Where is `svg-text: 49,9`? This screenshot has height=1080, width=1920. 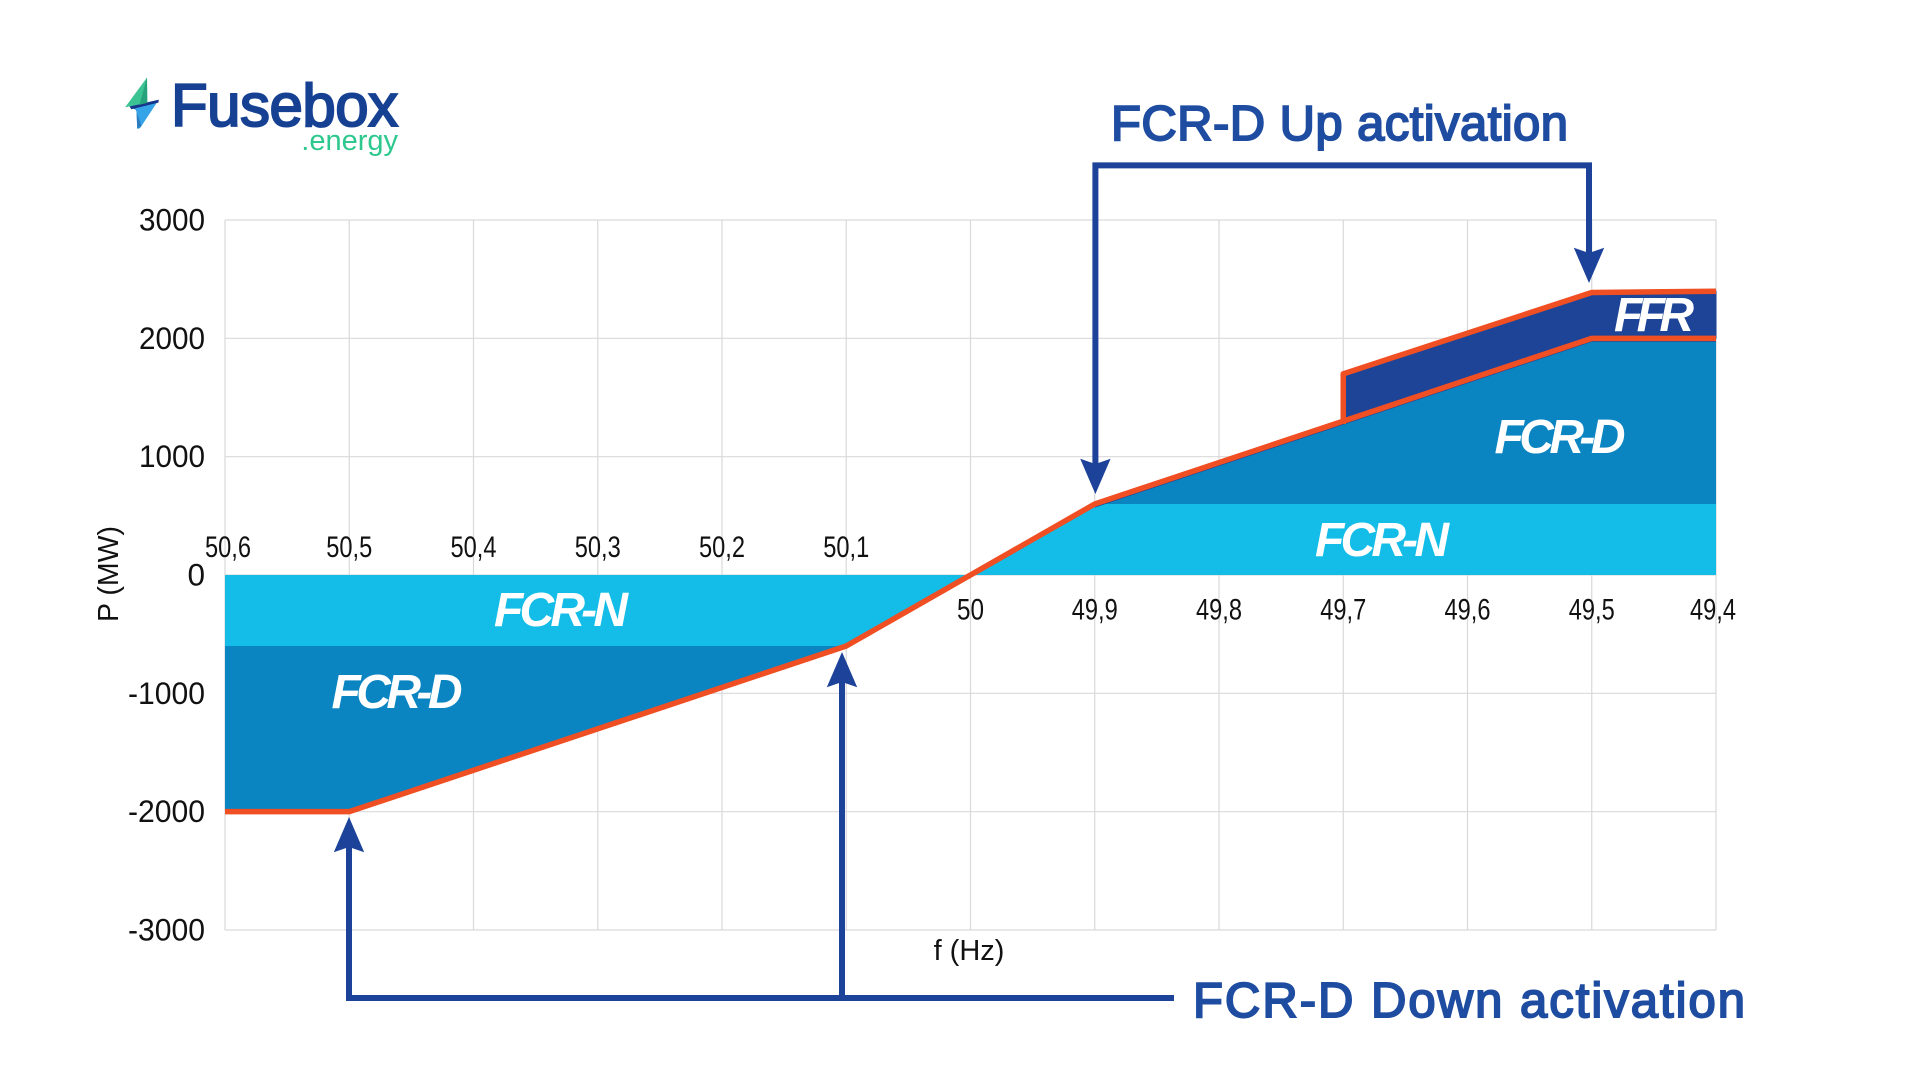
svg-text: 49,9 is located at coordinates (1095, 610).